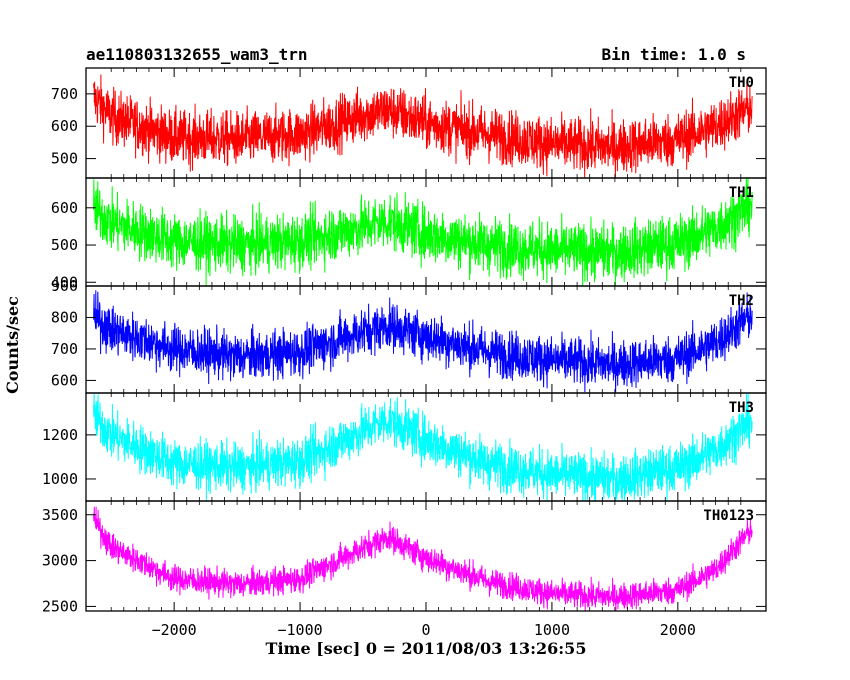 The height and width of the screenshot is (680, 850). What do you see at coordinates (741, 83) in the screenshot?
I see `panel-label-th0: TH0` at bounding box center [741, 83].